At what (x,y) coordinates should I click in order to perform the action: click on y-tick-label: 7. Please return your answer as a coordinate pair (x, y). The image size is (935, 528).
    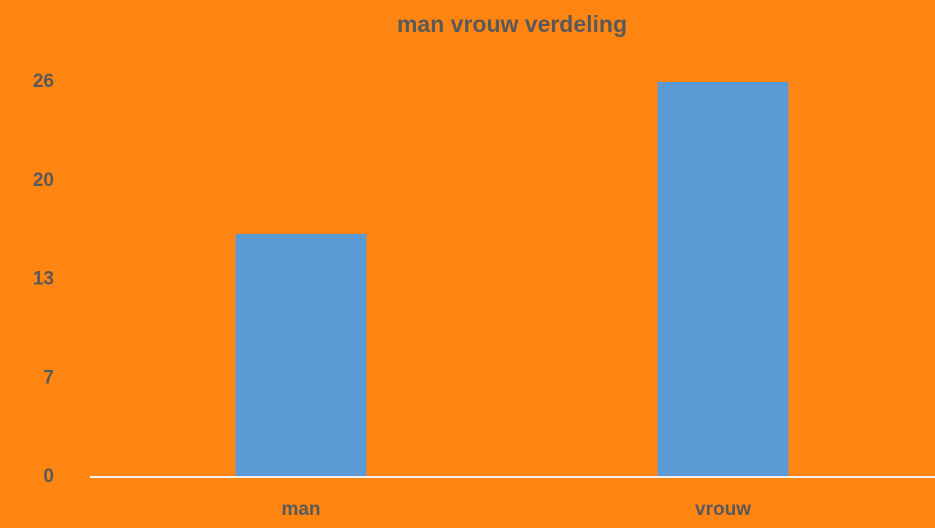
    Looking at the image, I should click on (48, 377).